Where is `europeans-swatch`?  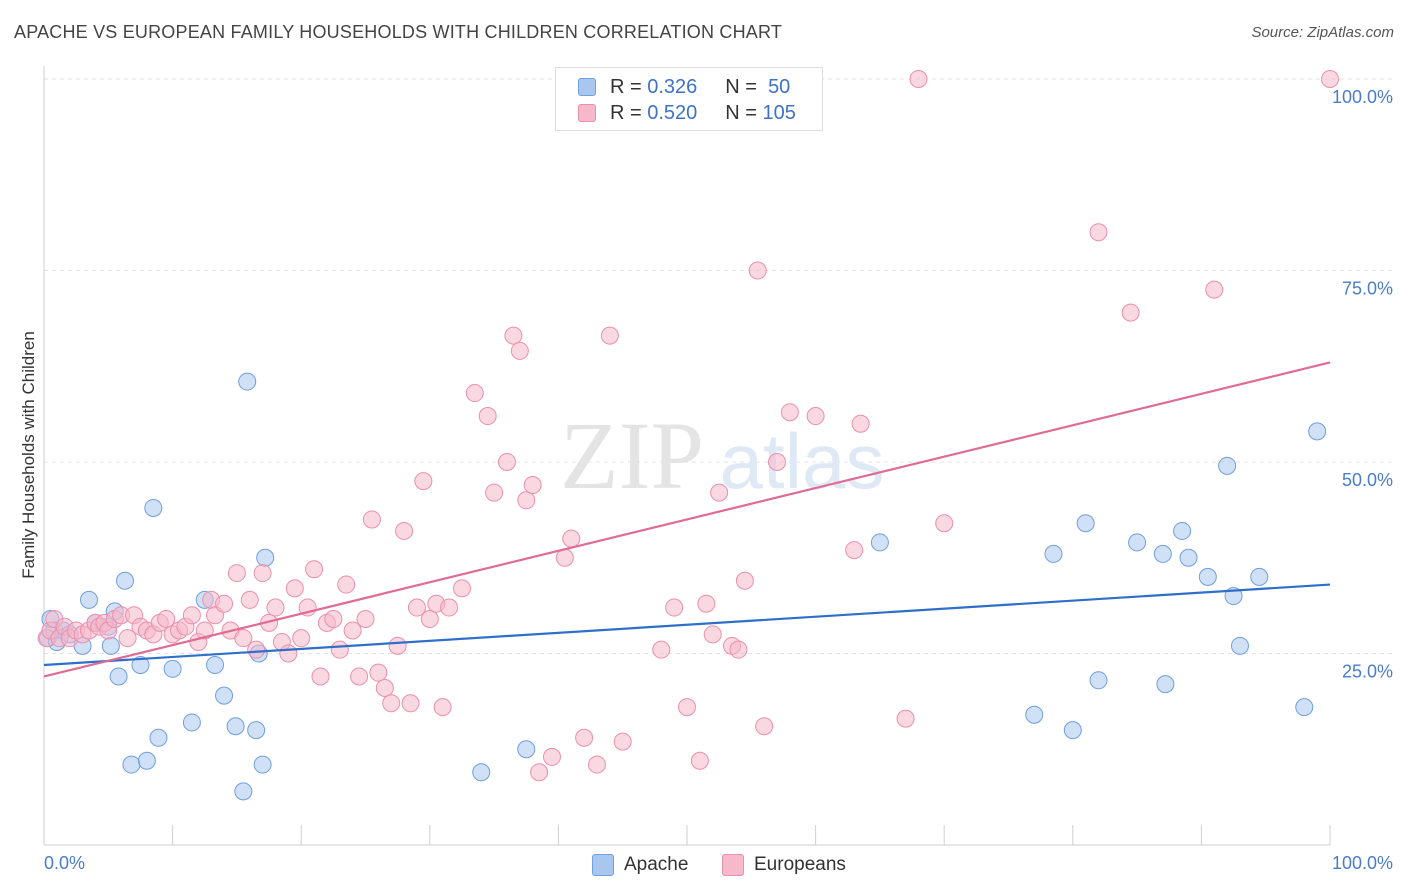
europeans-swatch is located at coordinates (587, 113).